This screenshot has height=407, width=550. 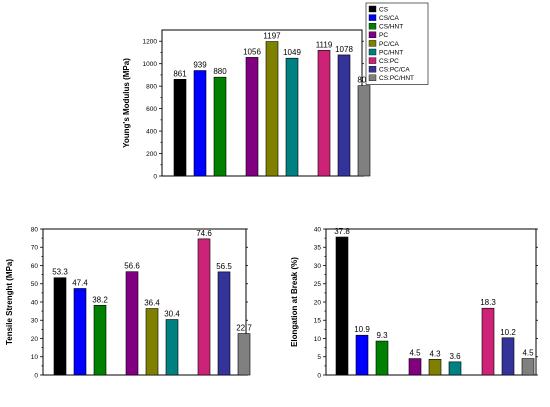 I want to click on legend-box, so click(x=397, y=43).